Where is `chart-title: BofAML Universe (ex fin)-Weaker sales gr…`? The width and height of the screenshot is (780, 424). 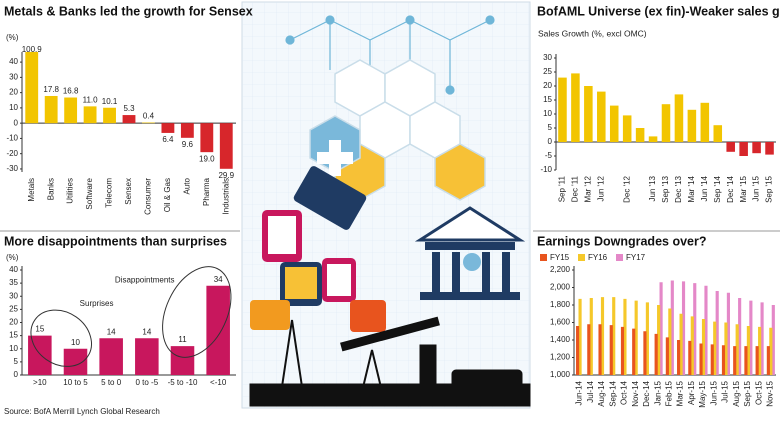
chart-title: BofAML Universe (ex fin)-Weaker sales gr… is located at coordinates (658, 11).